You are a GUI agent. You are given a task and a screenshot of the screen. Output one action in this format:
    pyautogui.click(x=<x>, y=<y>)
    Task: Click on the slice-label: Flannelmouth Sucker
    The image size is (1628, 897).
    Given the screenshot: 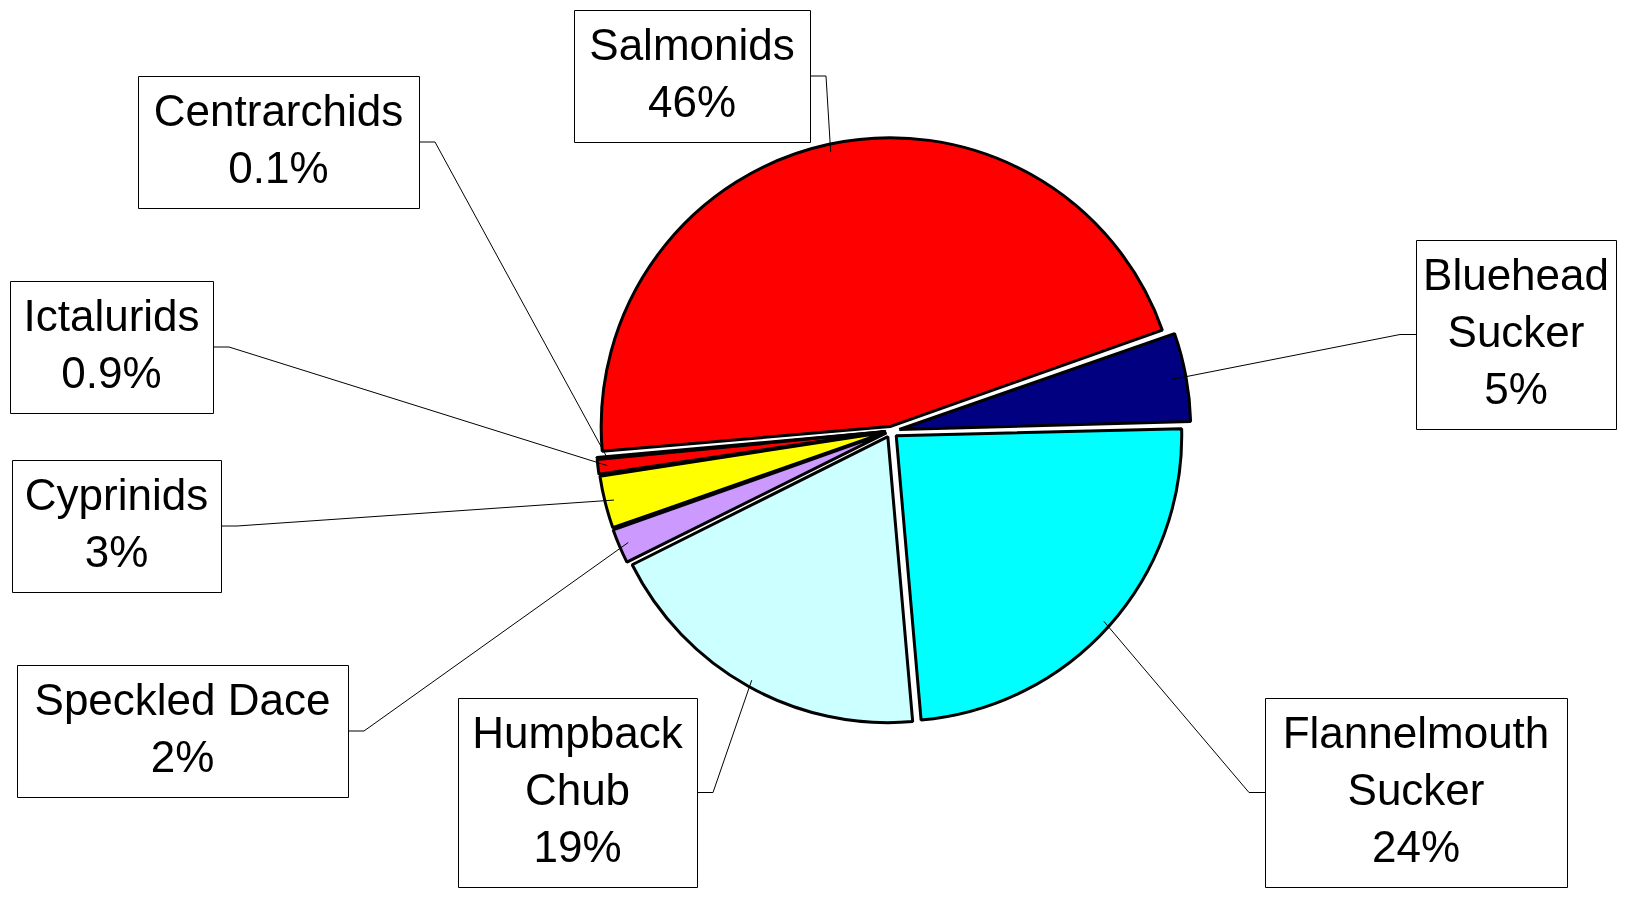 What is the action you would take?
    pyautogui.click(x=1416, y=760)
    